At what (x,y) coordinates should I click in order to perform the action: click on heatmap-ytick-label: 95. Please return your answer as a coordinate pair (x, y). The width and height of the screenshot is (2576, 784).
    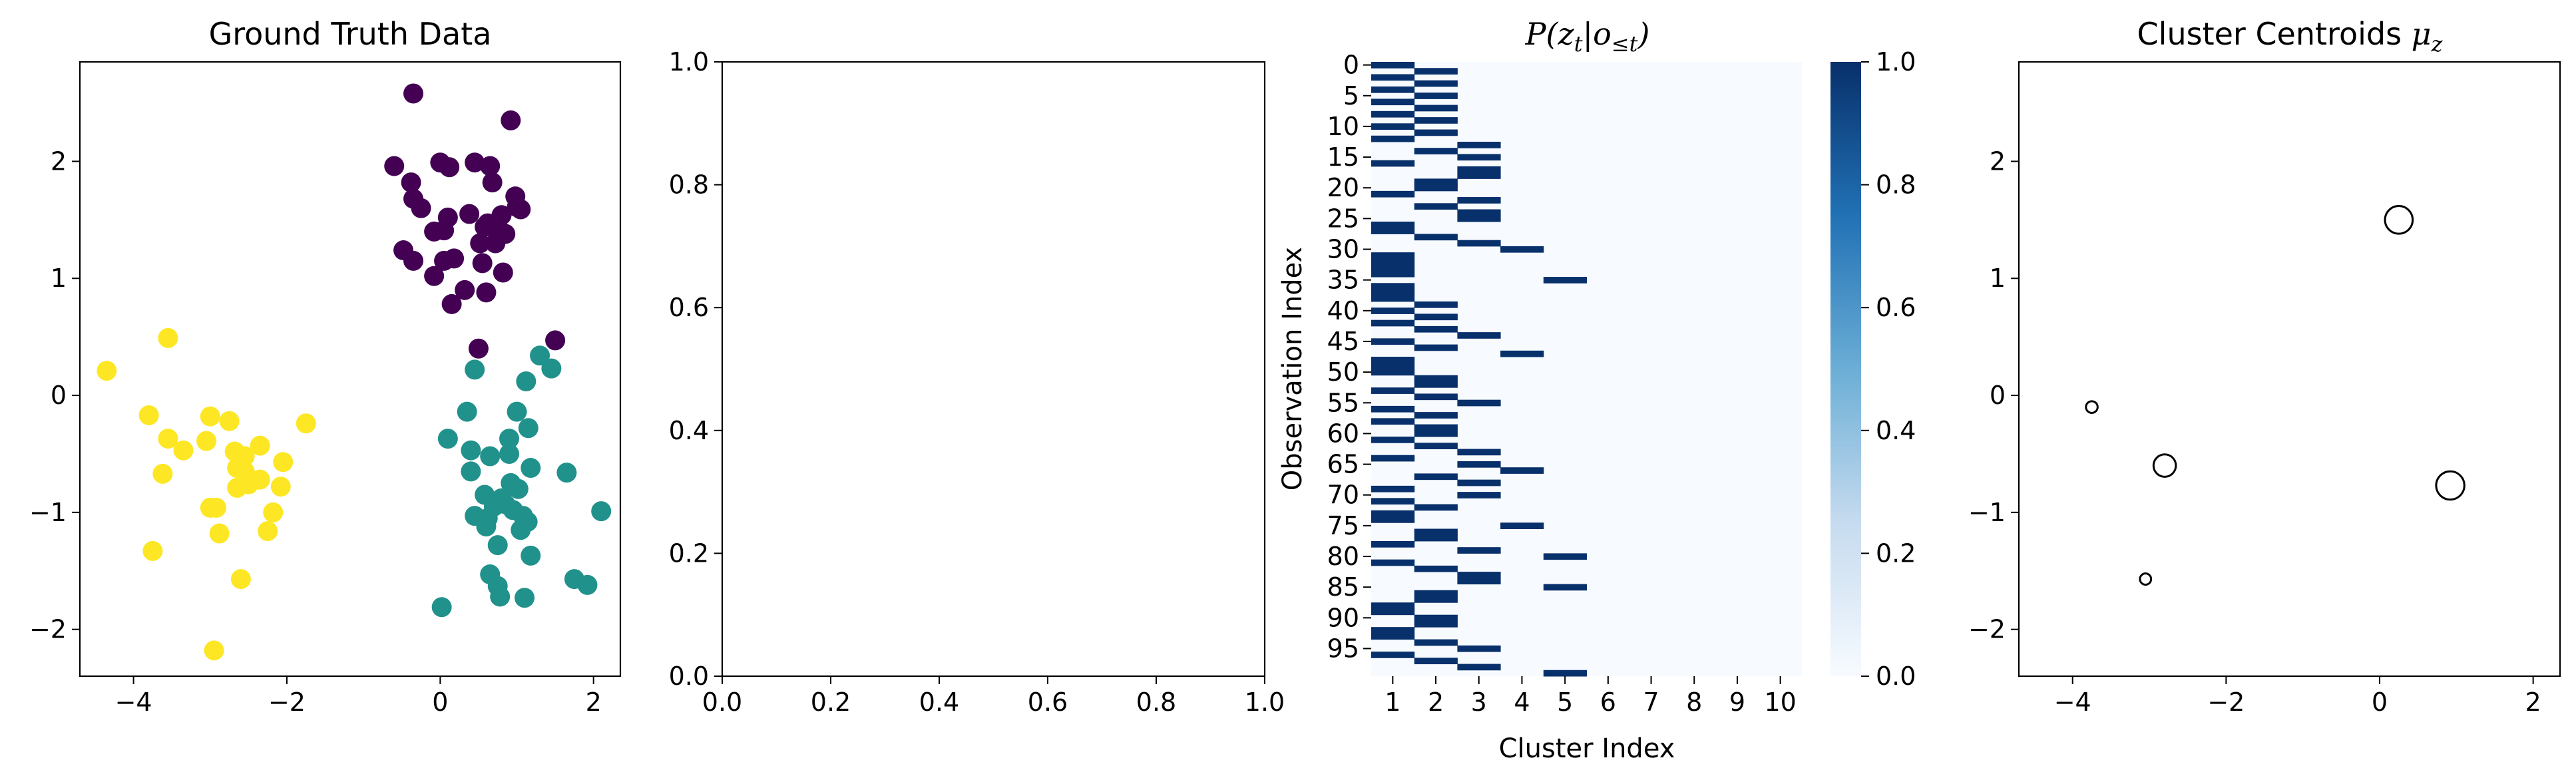
    Looking at the image, I should click on (1343, 648).